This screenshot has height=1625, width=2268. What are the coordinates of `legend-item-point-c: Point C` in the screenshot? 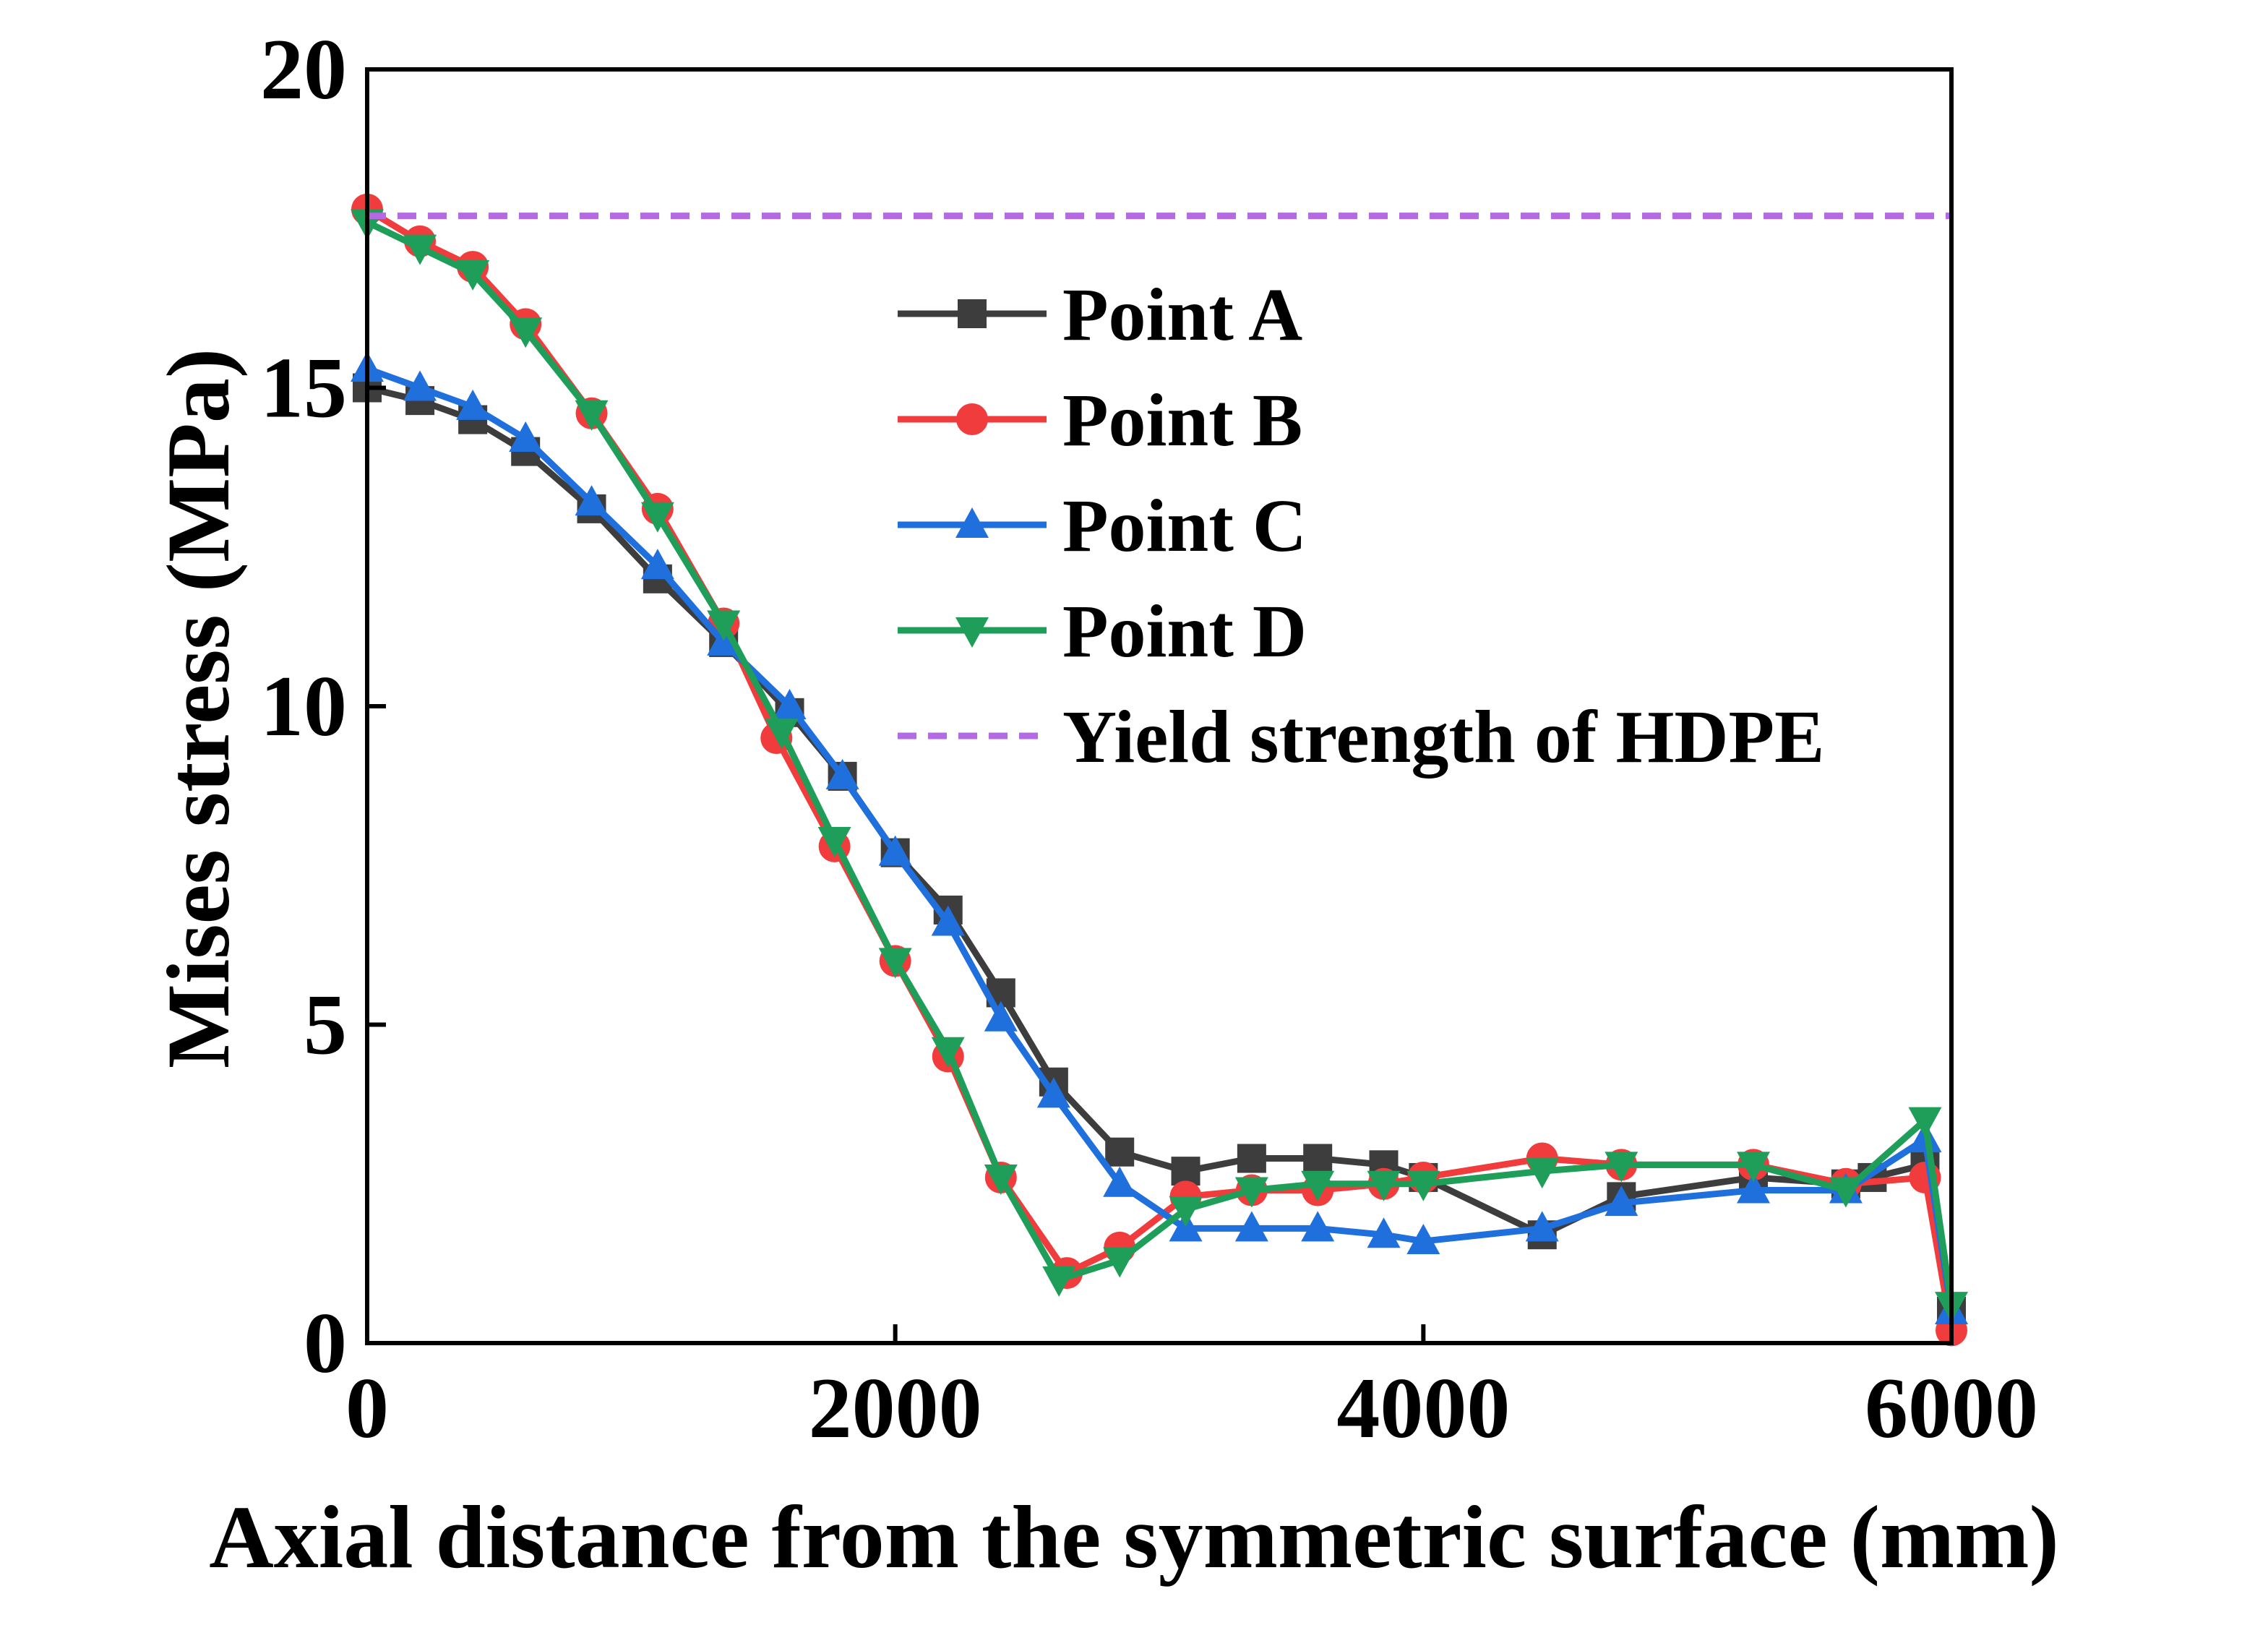 It's located at (1102, 525).